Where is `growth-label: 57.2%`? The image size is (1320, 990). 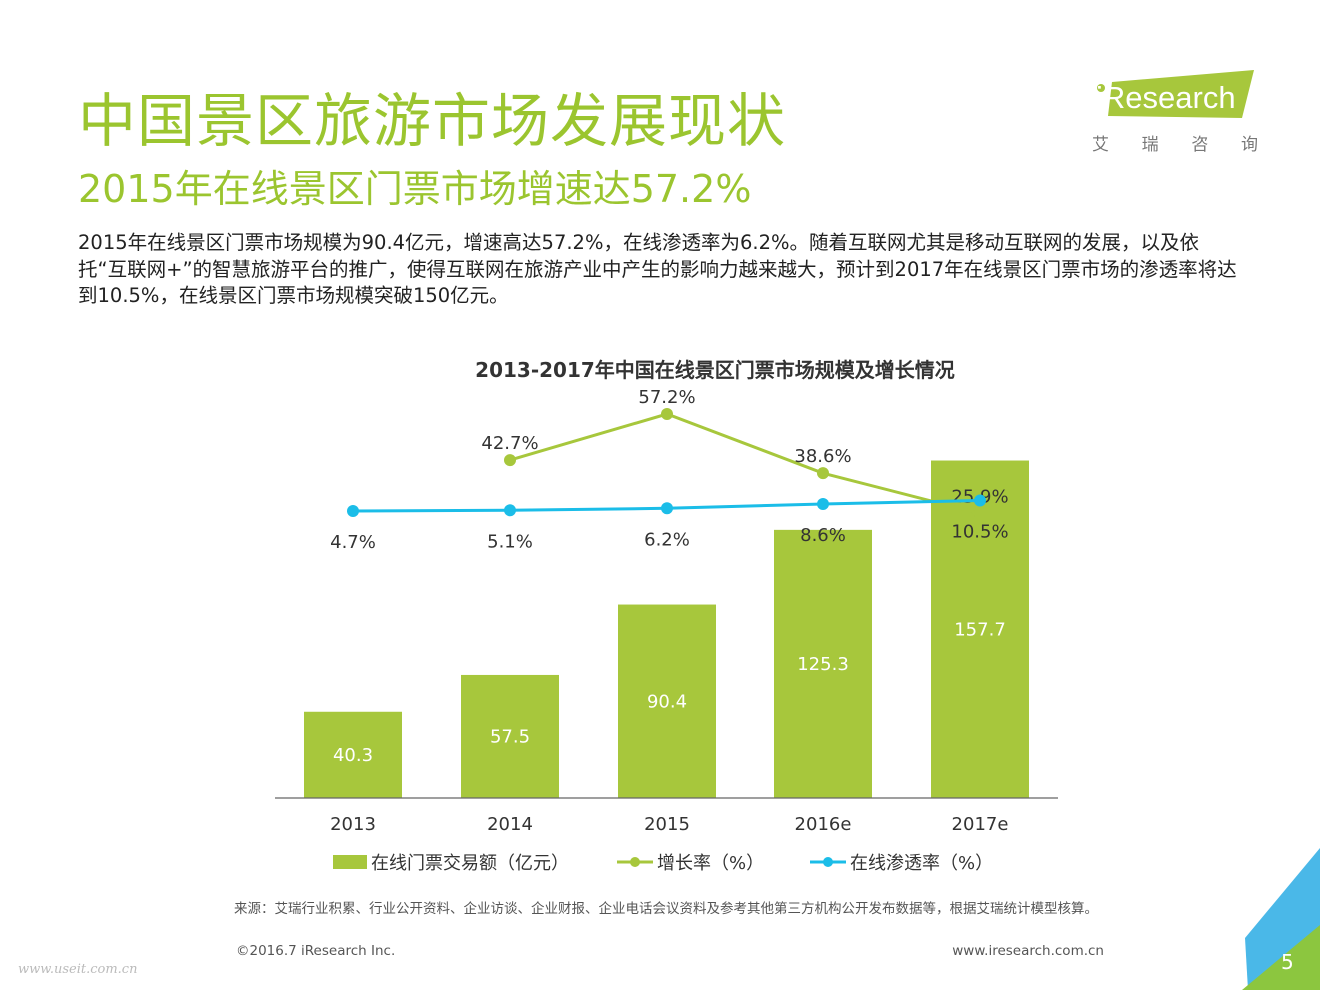 growth-label: 57.2% is located at coordinates (666, 397).